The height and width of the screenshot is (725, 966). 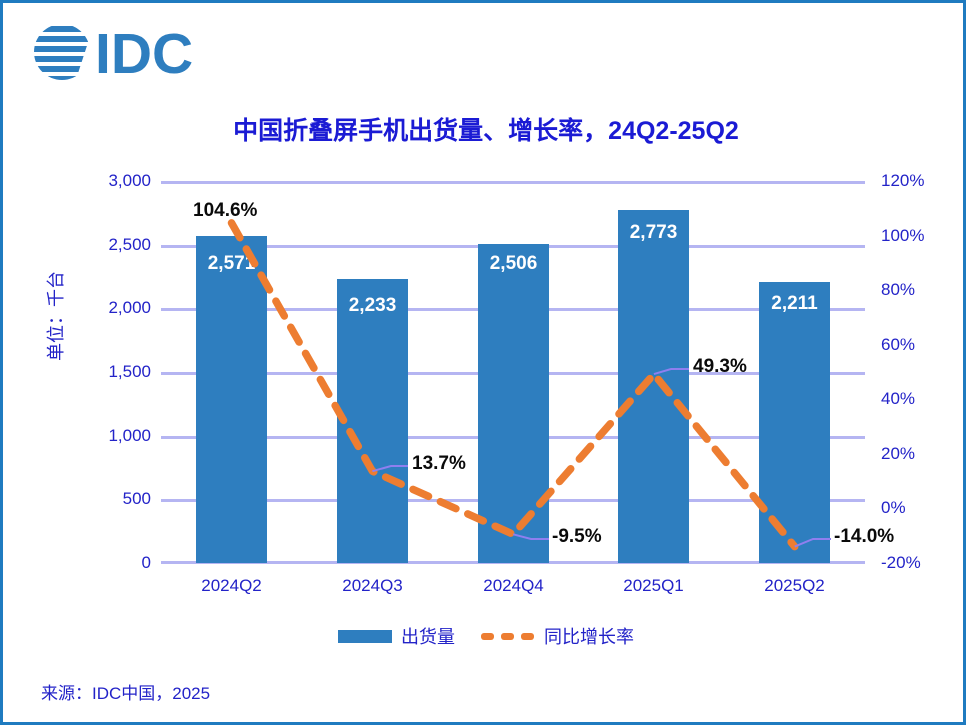 I want to click on legend-label-growth: 同比增长率, so click(x=589, y=637).